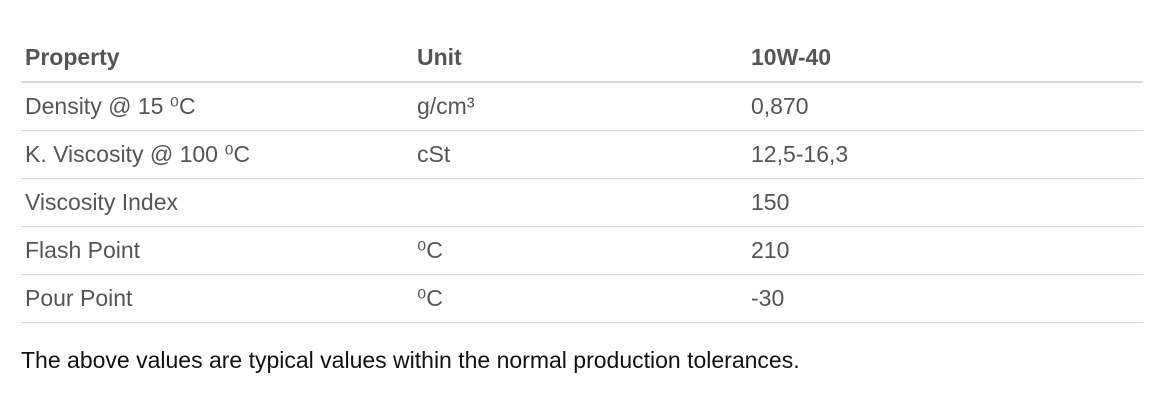 The image size is (1174, 400). What do you see at coordinates (217, 202) in the screenshot?
I see `cell-property: Viscosity Index` at bounding box center [217, 202].